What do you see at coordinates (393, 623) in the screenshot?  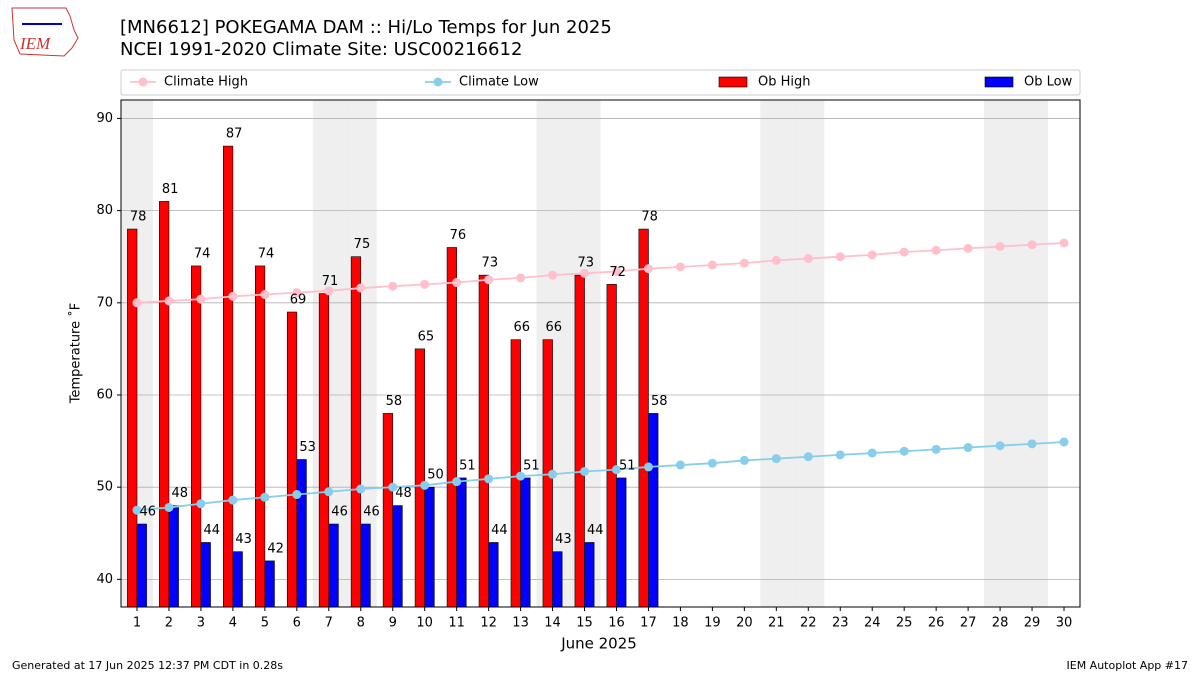 I see `x-tick-label: 9` at bounding box center [393, 623].